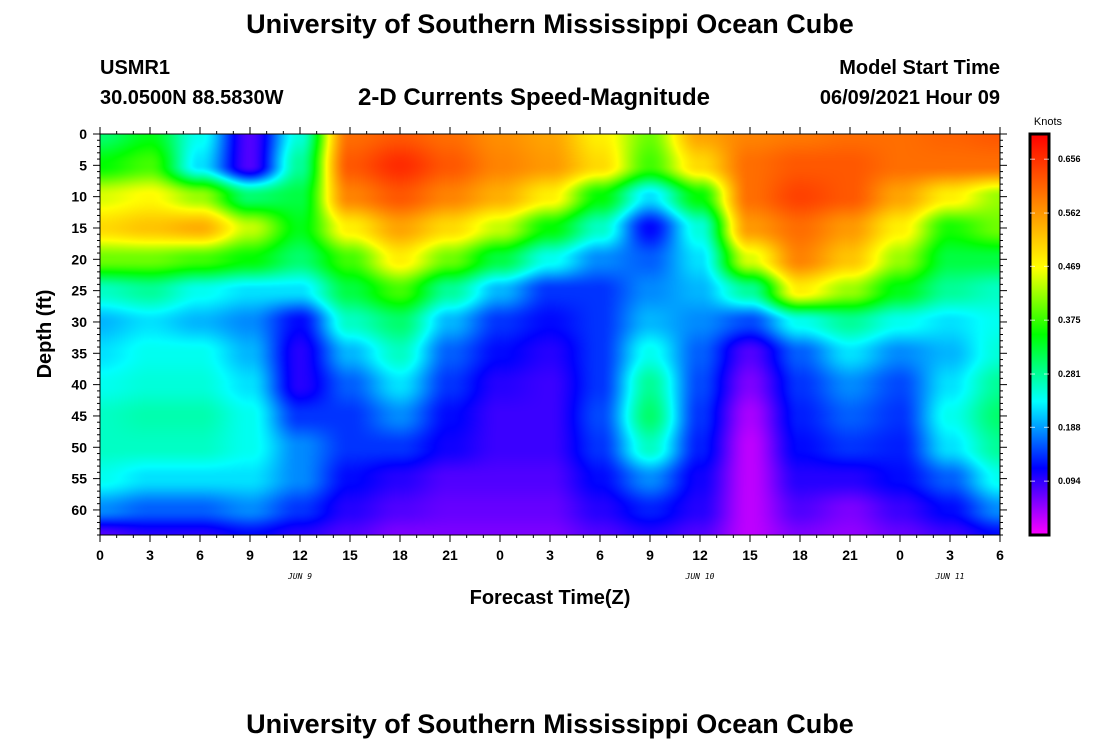  Describe the element at coordinates (79, 447) in the screenshot. I see `y-tick-label: 50` at that location.